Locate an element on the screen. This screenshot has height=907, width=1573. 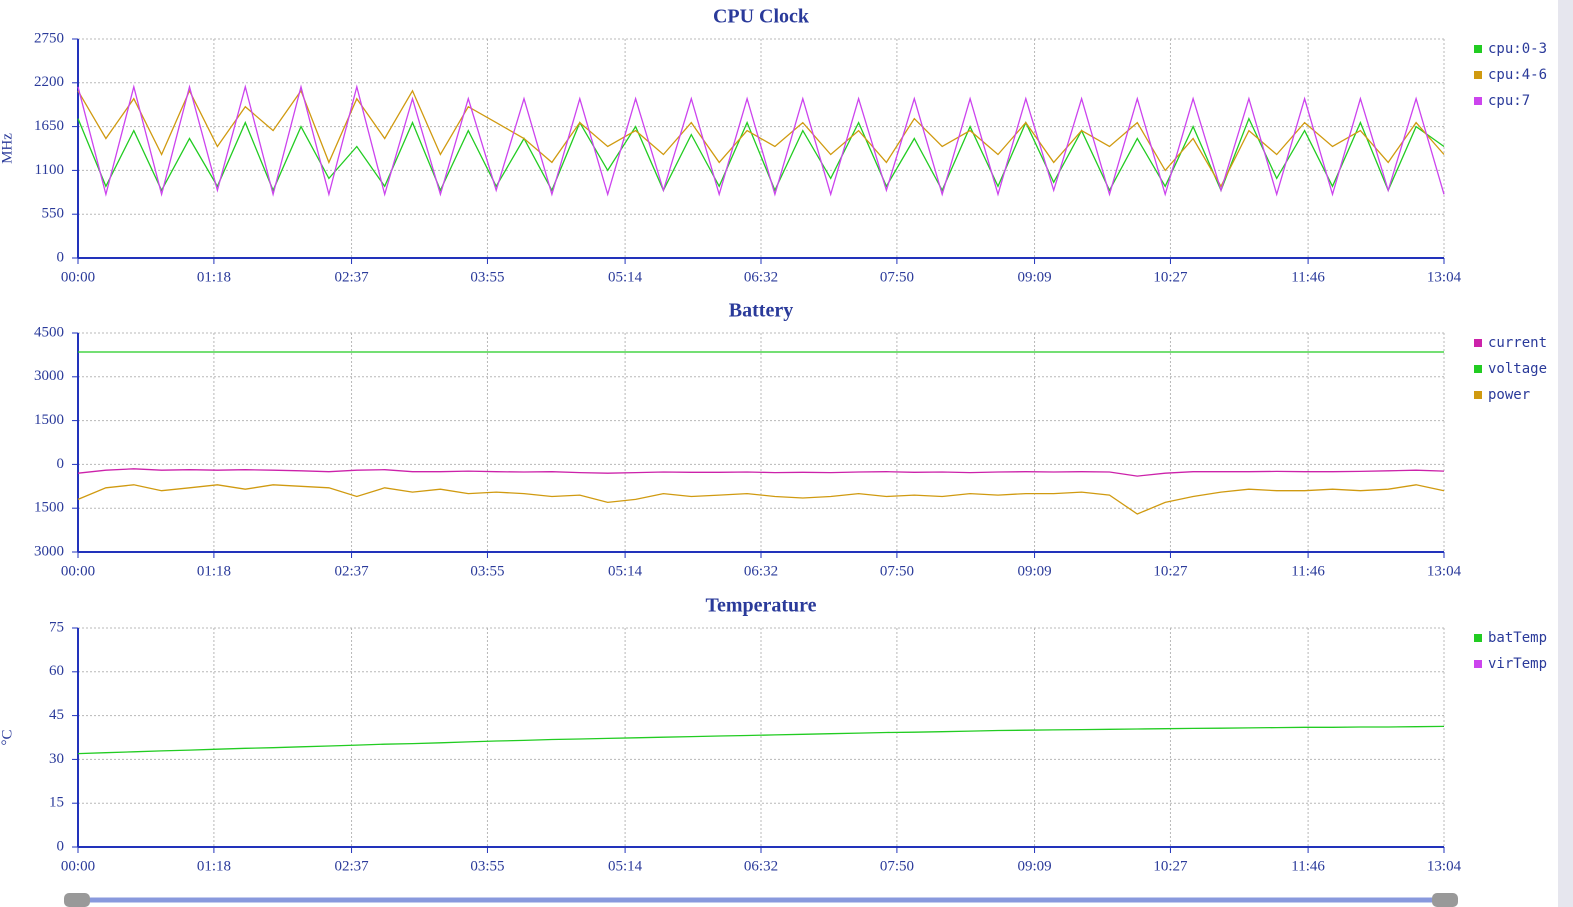
y-tick-label: 60 is located at coordinates (56, 671).